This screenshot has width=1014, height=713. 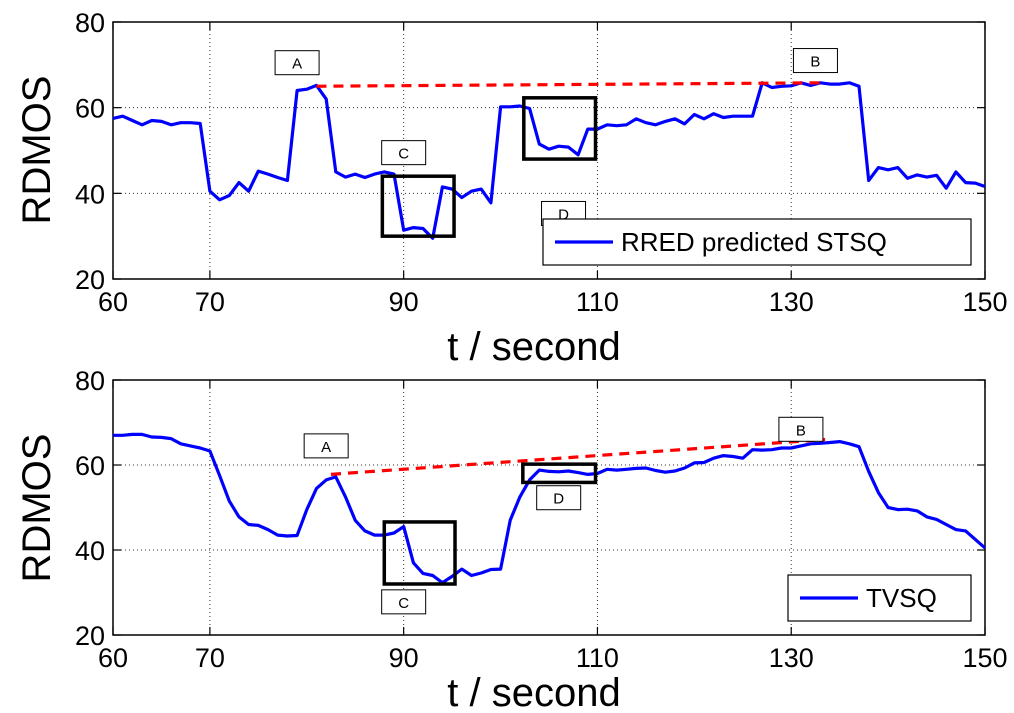 What do you see at coordinates (754, 242) in the screenshot?
I see `legend-label: RRED predicted STSQ` at bounding box center [754, 242].